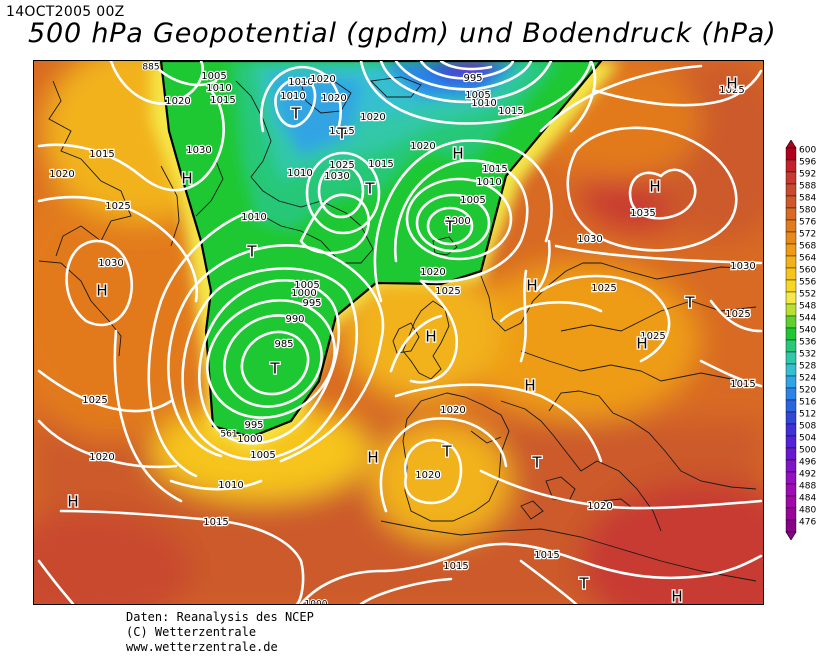 This screenshot has height=656, width=822. What do you see at coordinates (807, 499) in the screenshot?
I see `colorbar-level-label: 484` at bounding box center [807, 499].